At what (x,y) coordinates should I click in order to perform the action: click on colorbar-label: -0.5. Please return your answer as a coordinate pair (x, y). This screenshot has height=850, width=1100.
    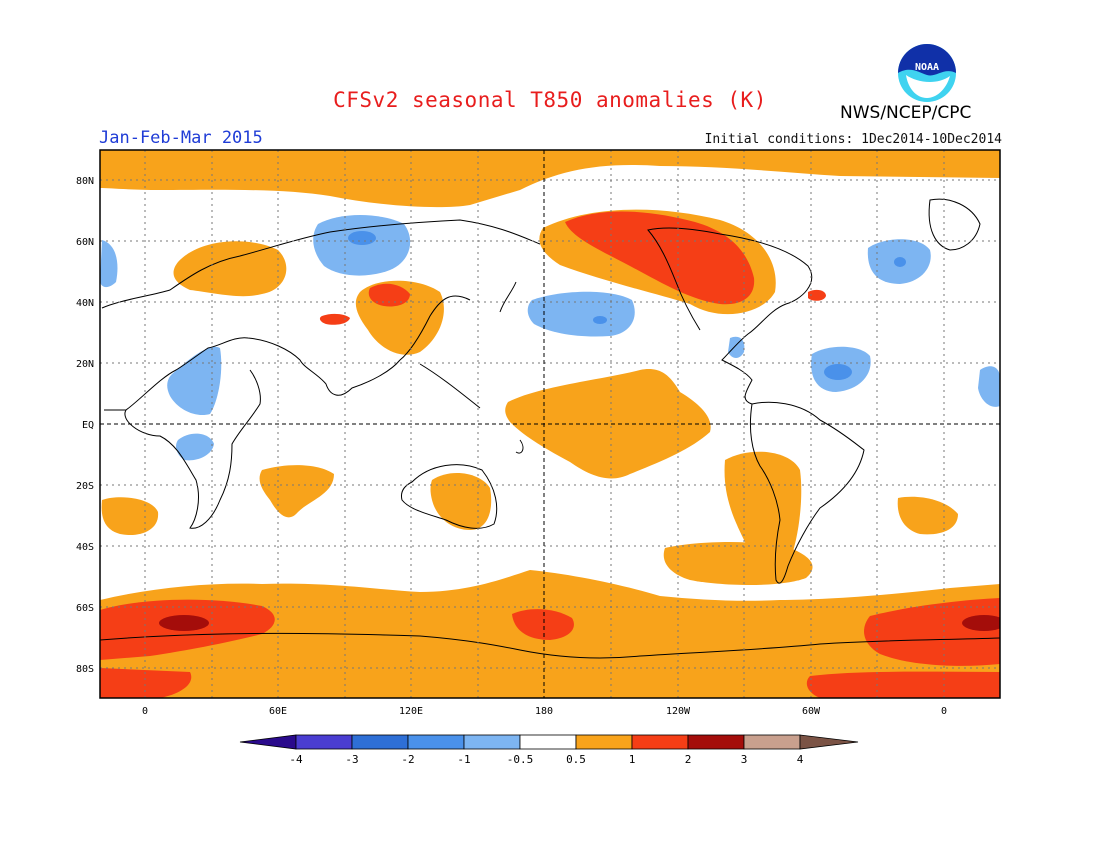
    Looking at the image, I should click on (520, 759).